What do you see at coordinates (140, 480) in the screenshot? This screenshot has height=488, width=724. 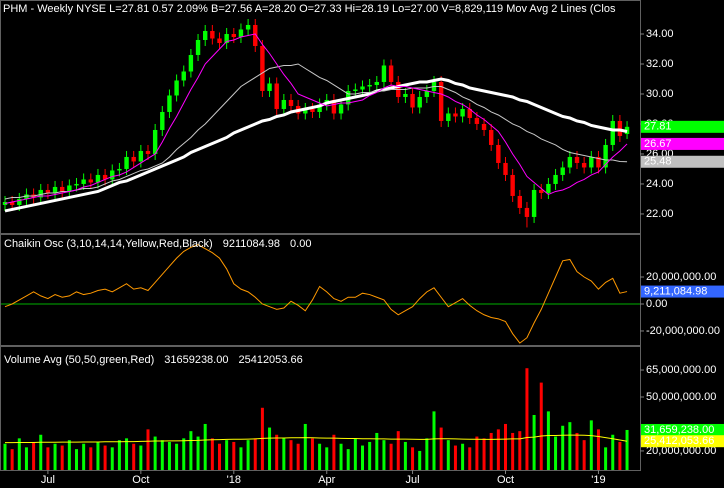 I see `x-tick-label: Oct` at bounding box center [140, 480].